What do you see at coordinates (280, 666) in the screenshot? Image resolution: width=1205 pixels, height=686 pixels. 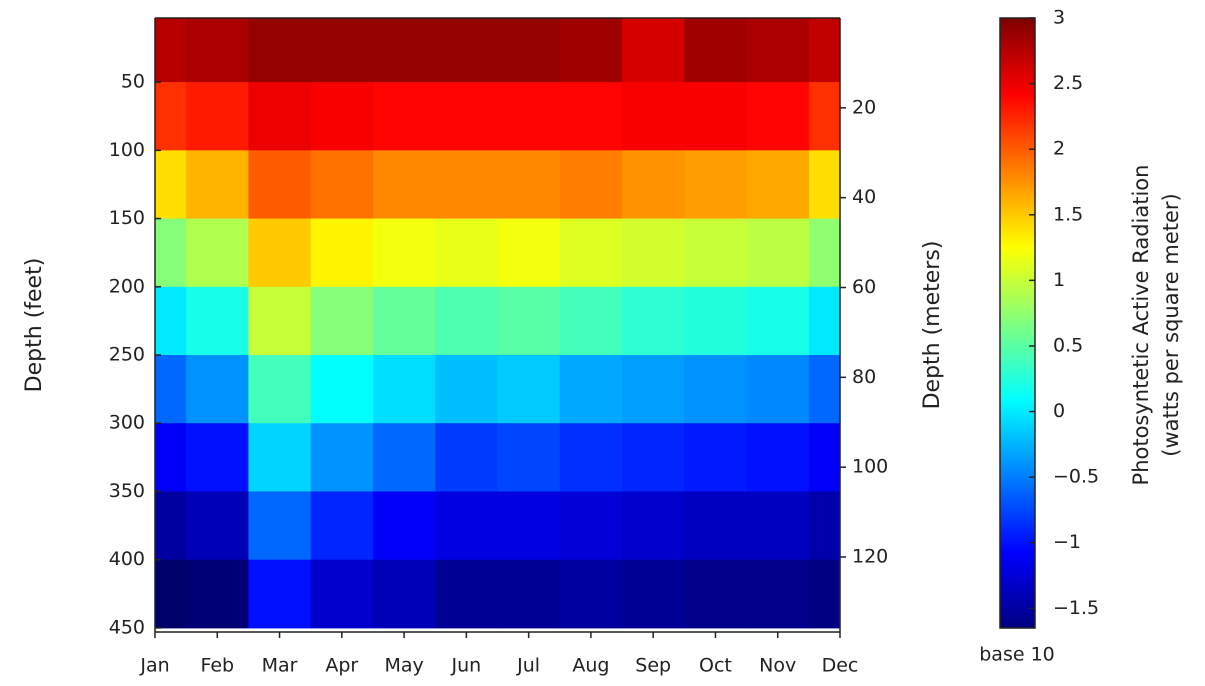 I see `x-tick-label: Mar` at bounding box center [280, 666].